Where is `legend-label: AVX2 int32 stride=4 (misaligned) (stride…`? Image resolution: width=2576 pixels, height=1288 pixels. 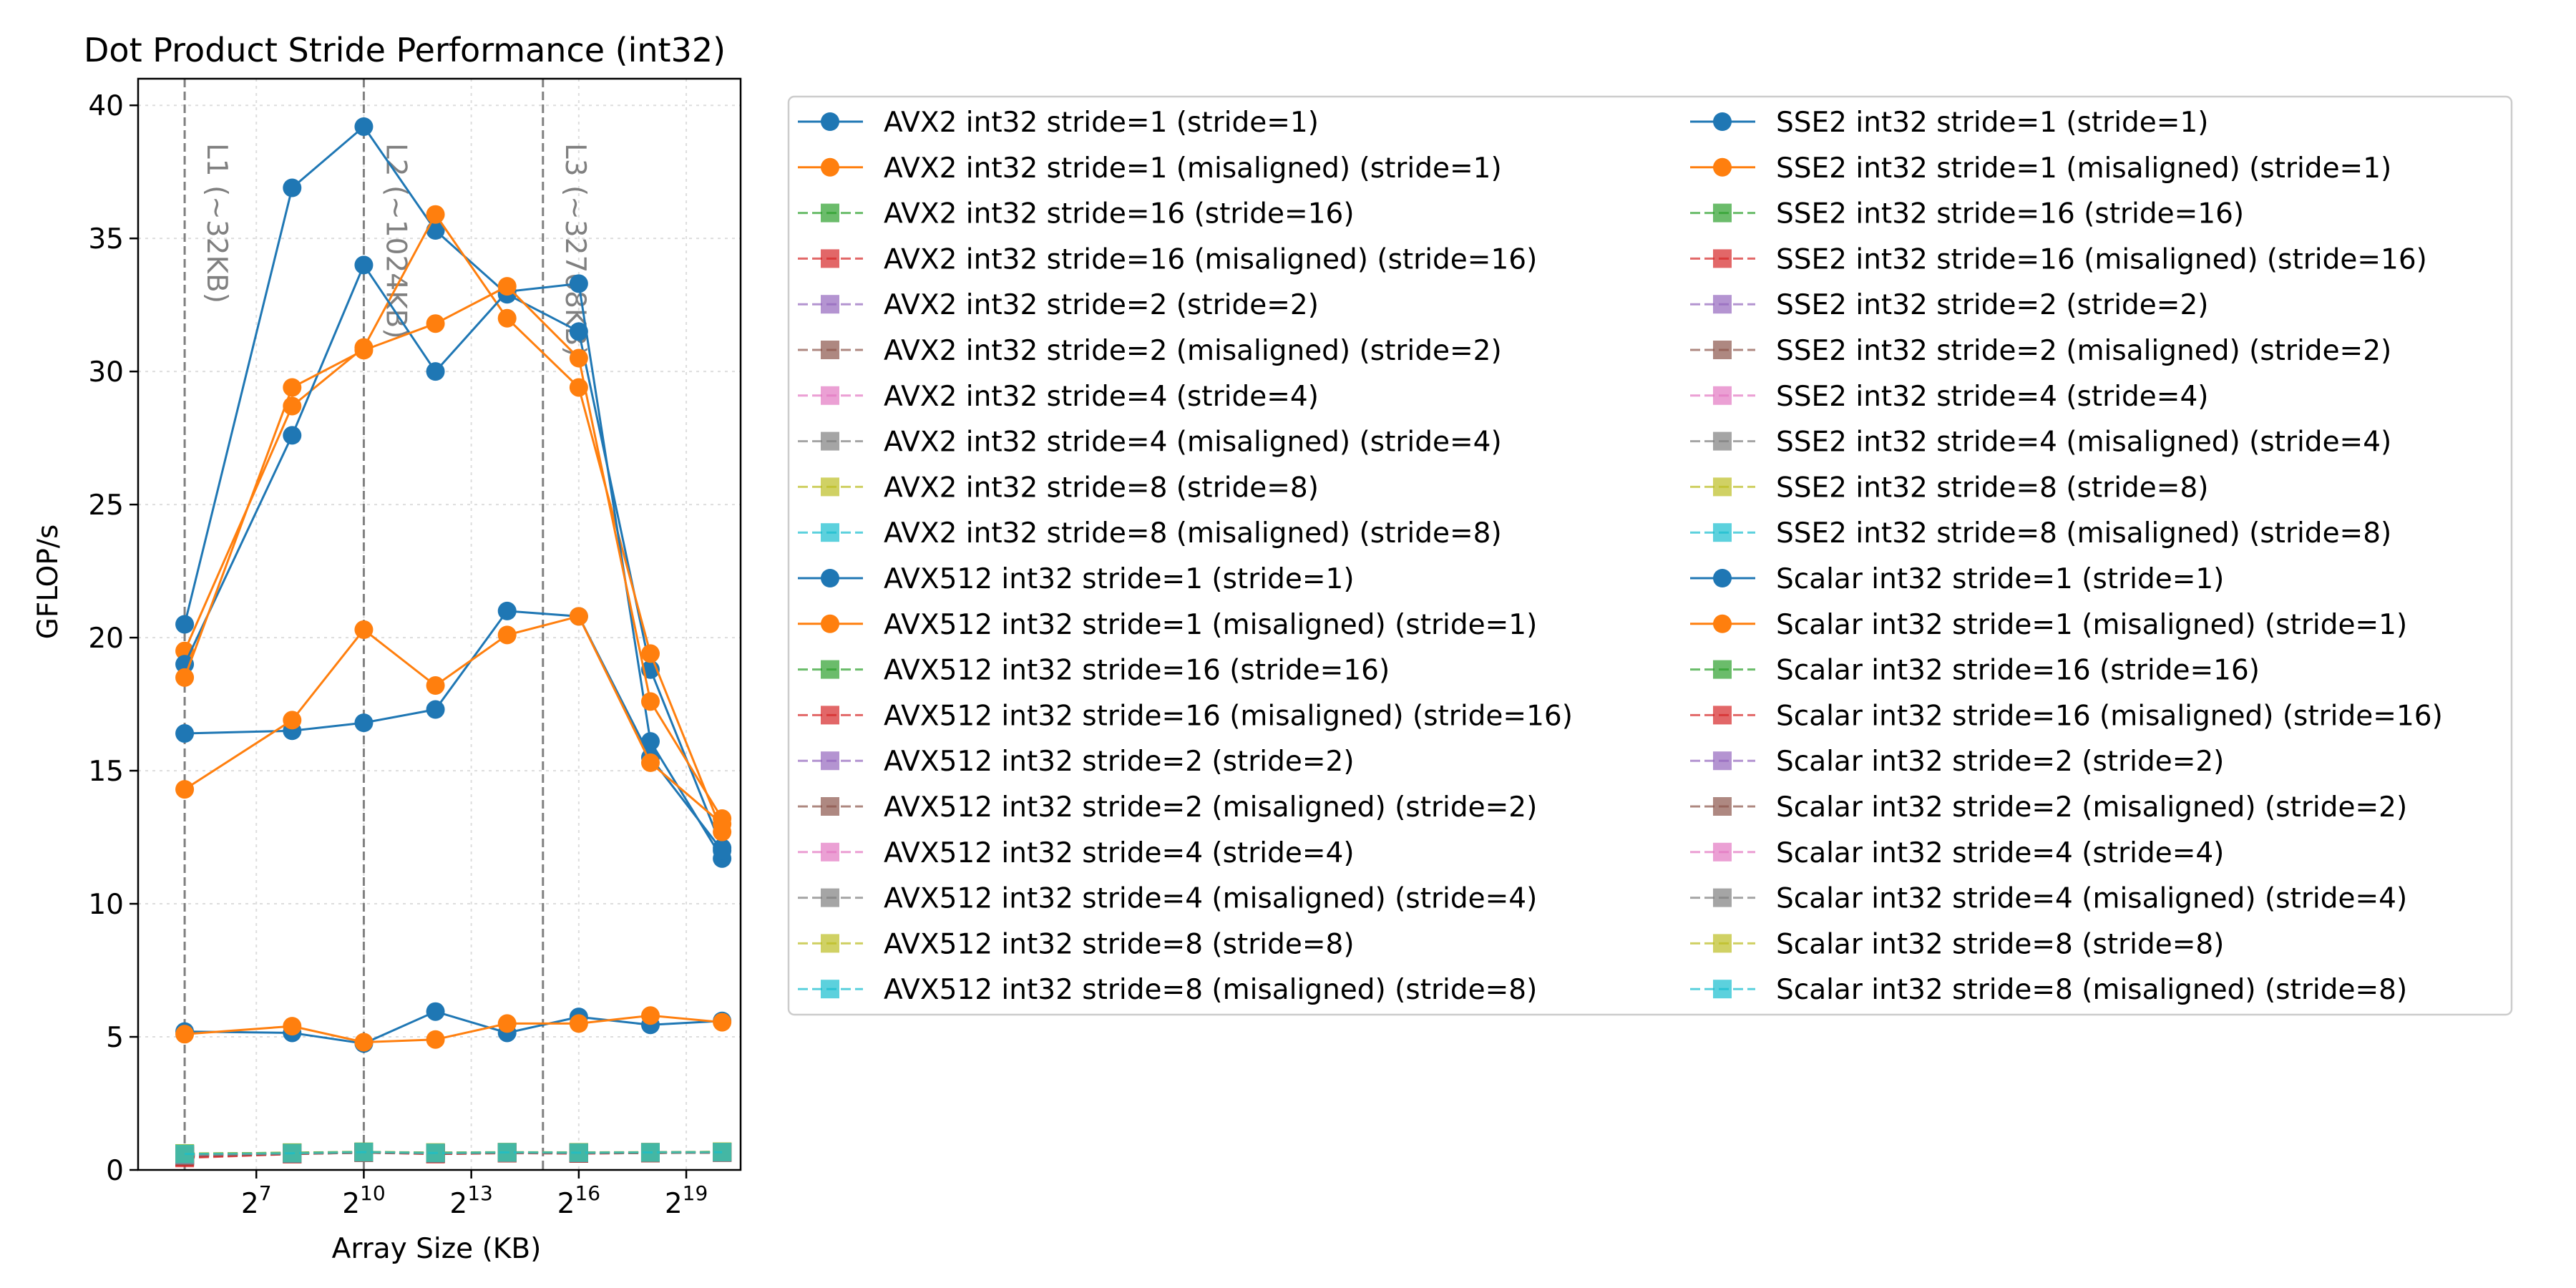
legend-label: AVX2 int32 stride=4 (misaligned) (stride… is located at coordinates (1193, 442).